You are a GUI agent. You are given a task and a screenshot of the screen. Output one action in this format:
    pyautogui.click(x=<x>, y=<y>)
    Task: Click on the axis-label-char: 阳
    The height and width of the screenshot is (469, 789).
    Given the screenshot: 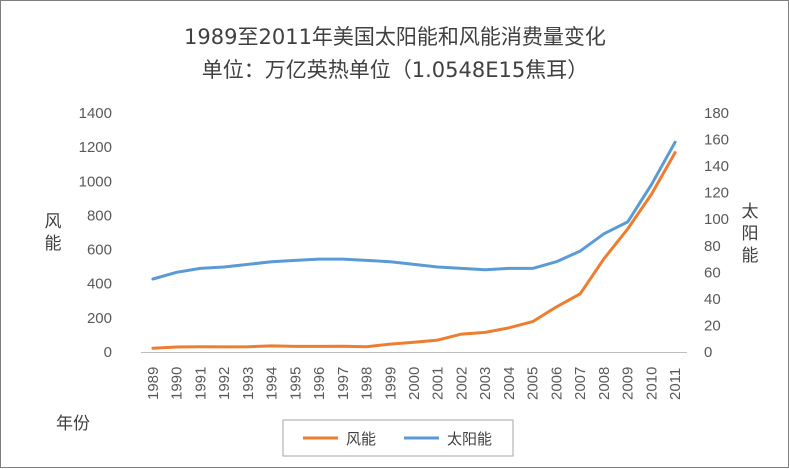 What is the action you would take?
    pyautogui.click(x=750, y=234)
    